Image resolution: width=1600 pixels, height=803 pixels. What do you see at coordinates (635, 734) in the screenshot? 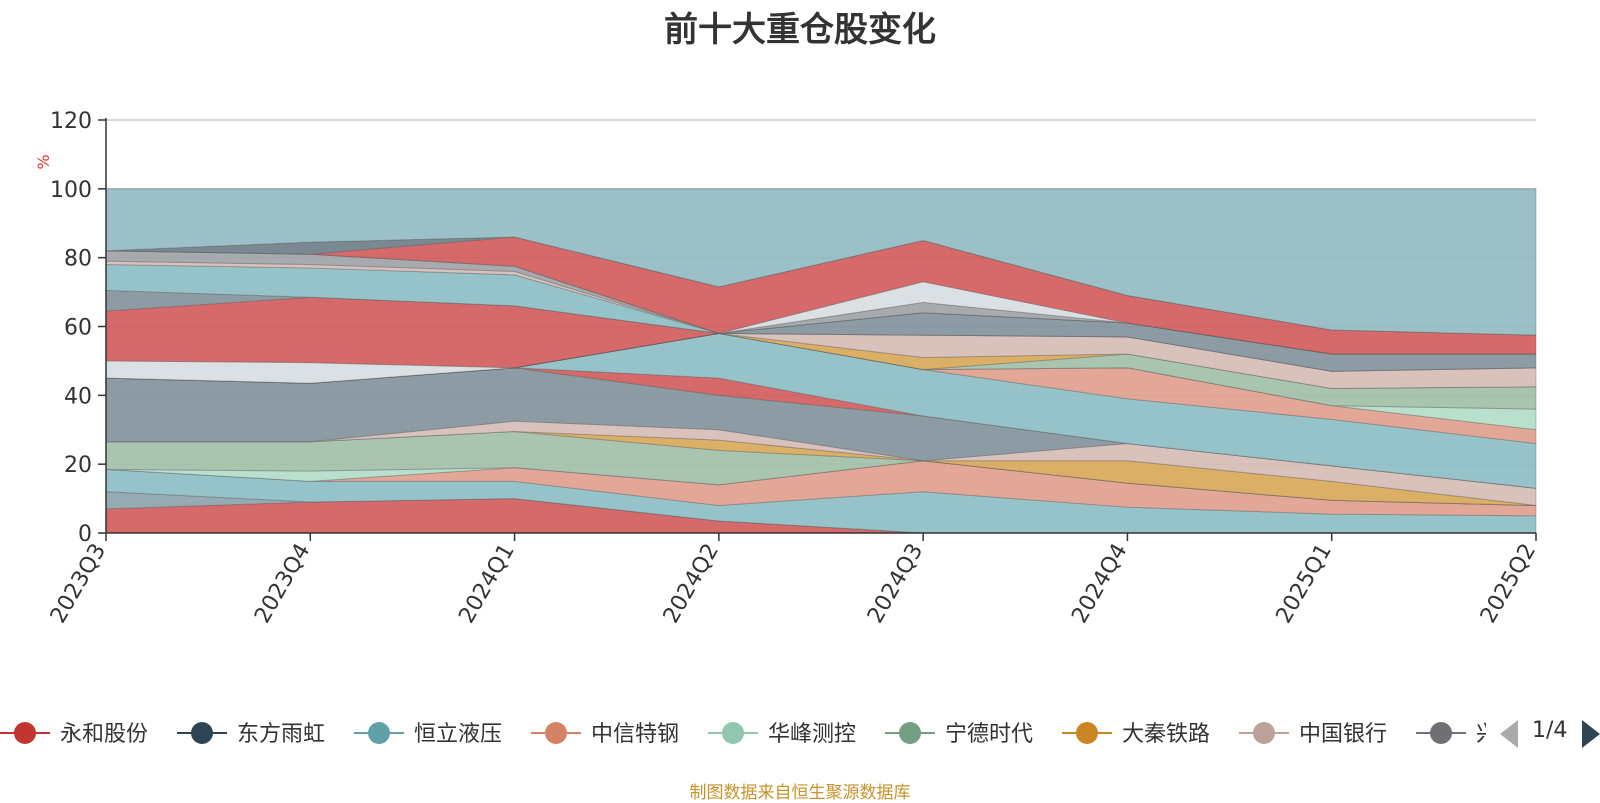
I see `legend-label: 中信特钢` at bounding box center [635, 734].